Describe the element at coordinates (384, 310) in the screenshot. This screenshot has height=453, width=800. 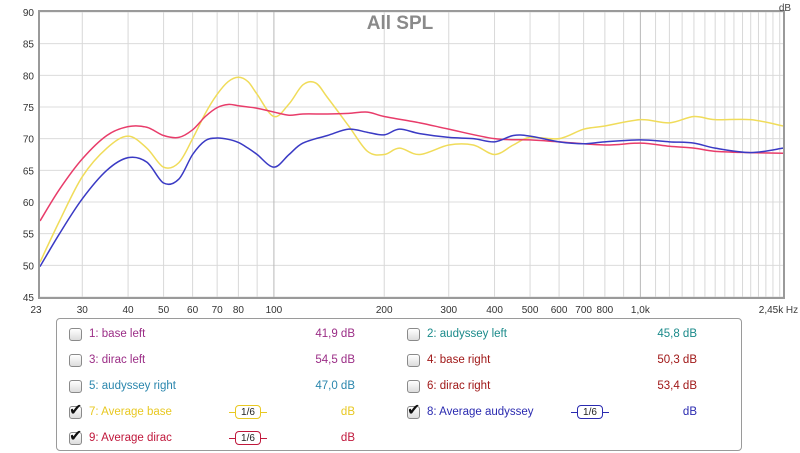
I see `x-tick-label: 200` at that location.